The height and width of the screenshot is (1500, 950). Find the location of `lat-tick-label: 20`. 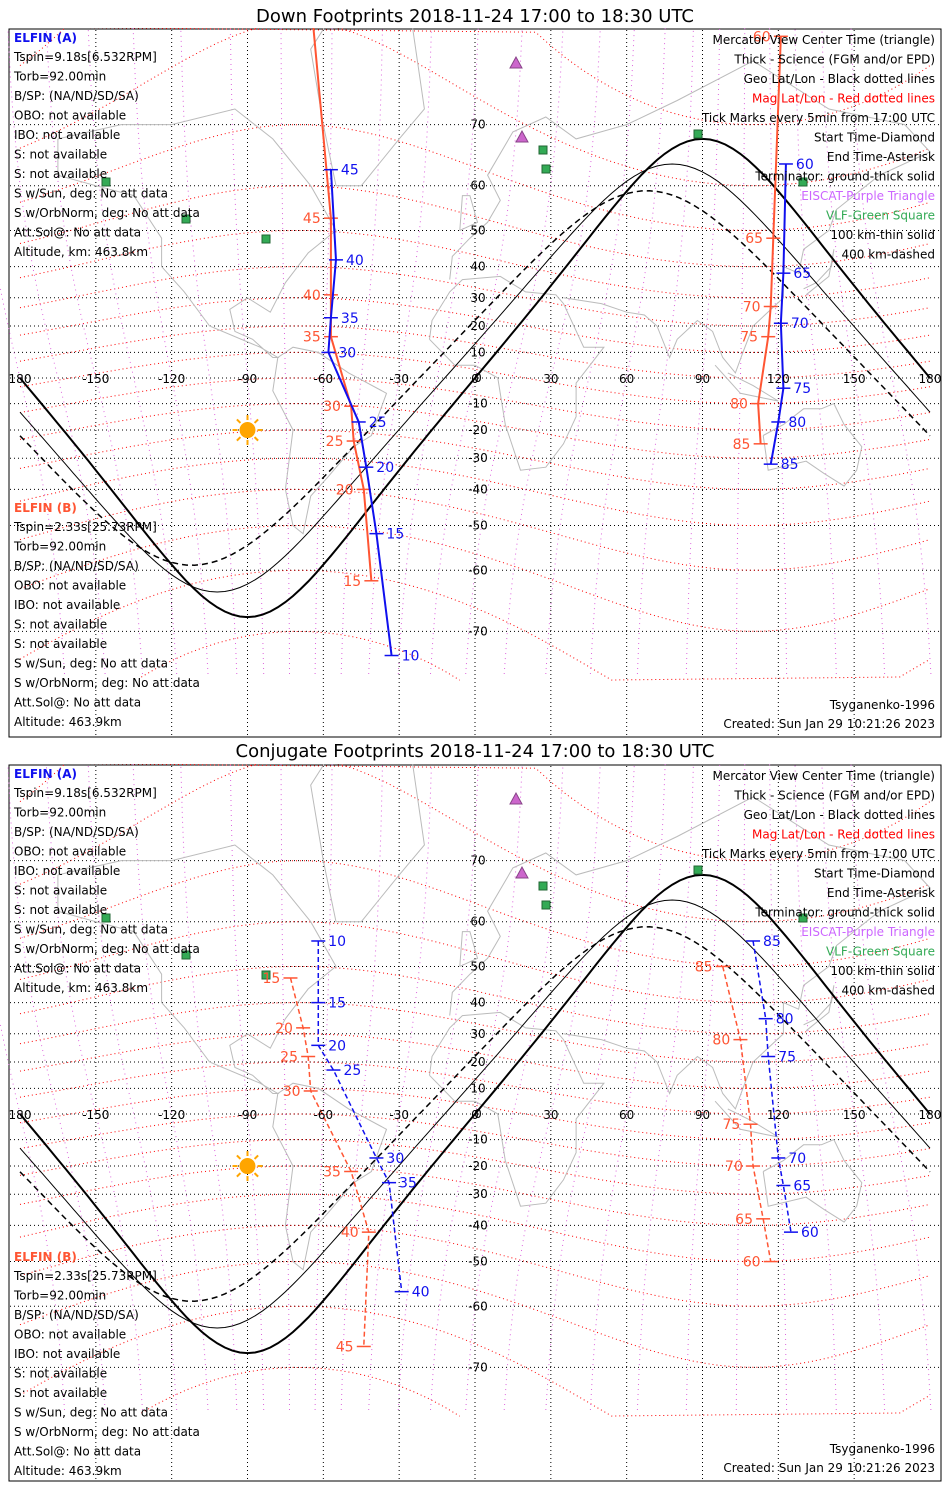

lat-tick-label: 20 is located at coordinates (477, 326).